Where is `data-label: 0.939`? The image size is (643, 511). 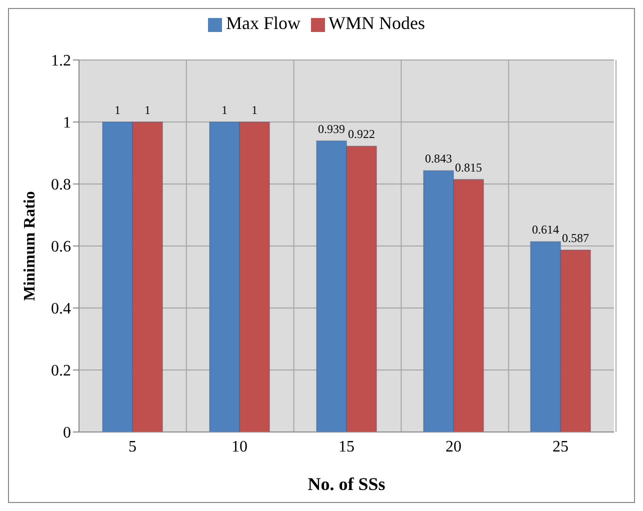
data-label: 0.939 is located at coordinates (332, 129).